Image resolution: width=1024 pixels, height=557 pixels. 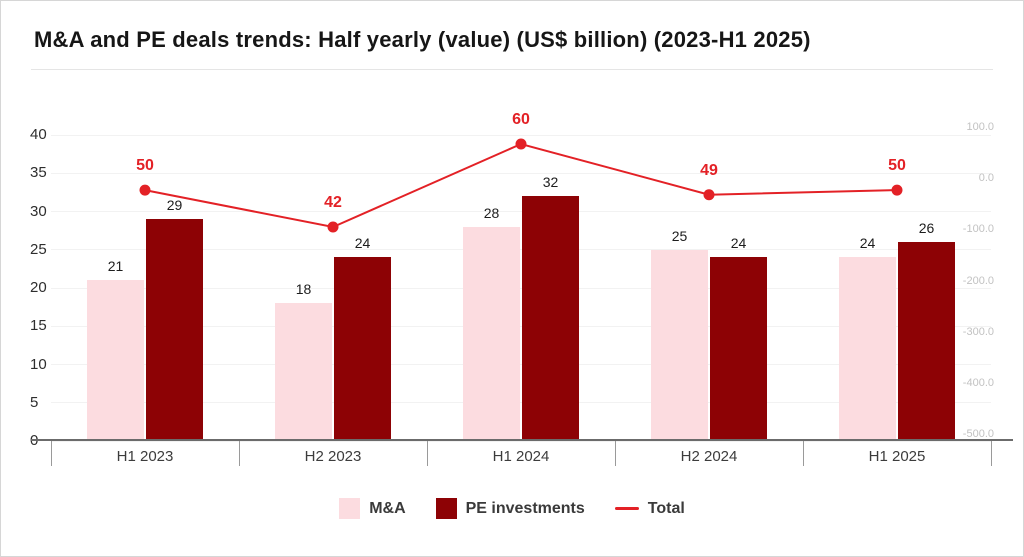 I want to click on bar-value-label: 21, so click(x=115, y=266).